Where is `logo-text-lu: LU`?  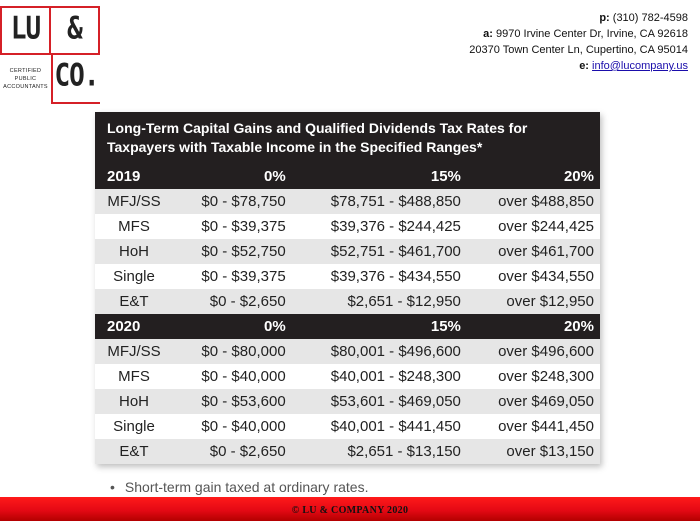 logo-text-lu: LU is located at coordinates (25, 29).